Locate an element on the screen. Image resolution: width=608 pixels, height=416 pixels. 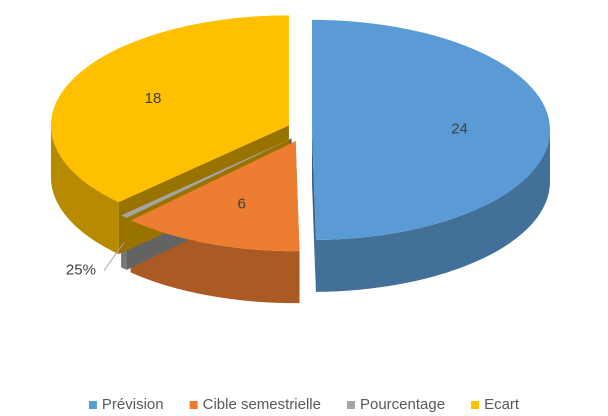
legend-label: Prévision is located at coordinates (133, 404).